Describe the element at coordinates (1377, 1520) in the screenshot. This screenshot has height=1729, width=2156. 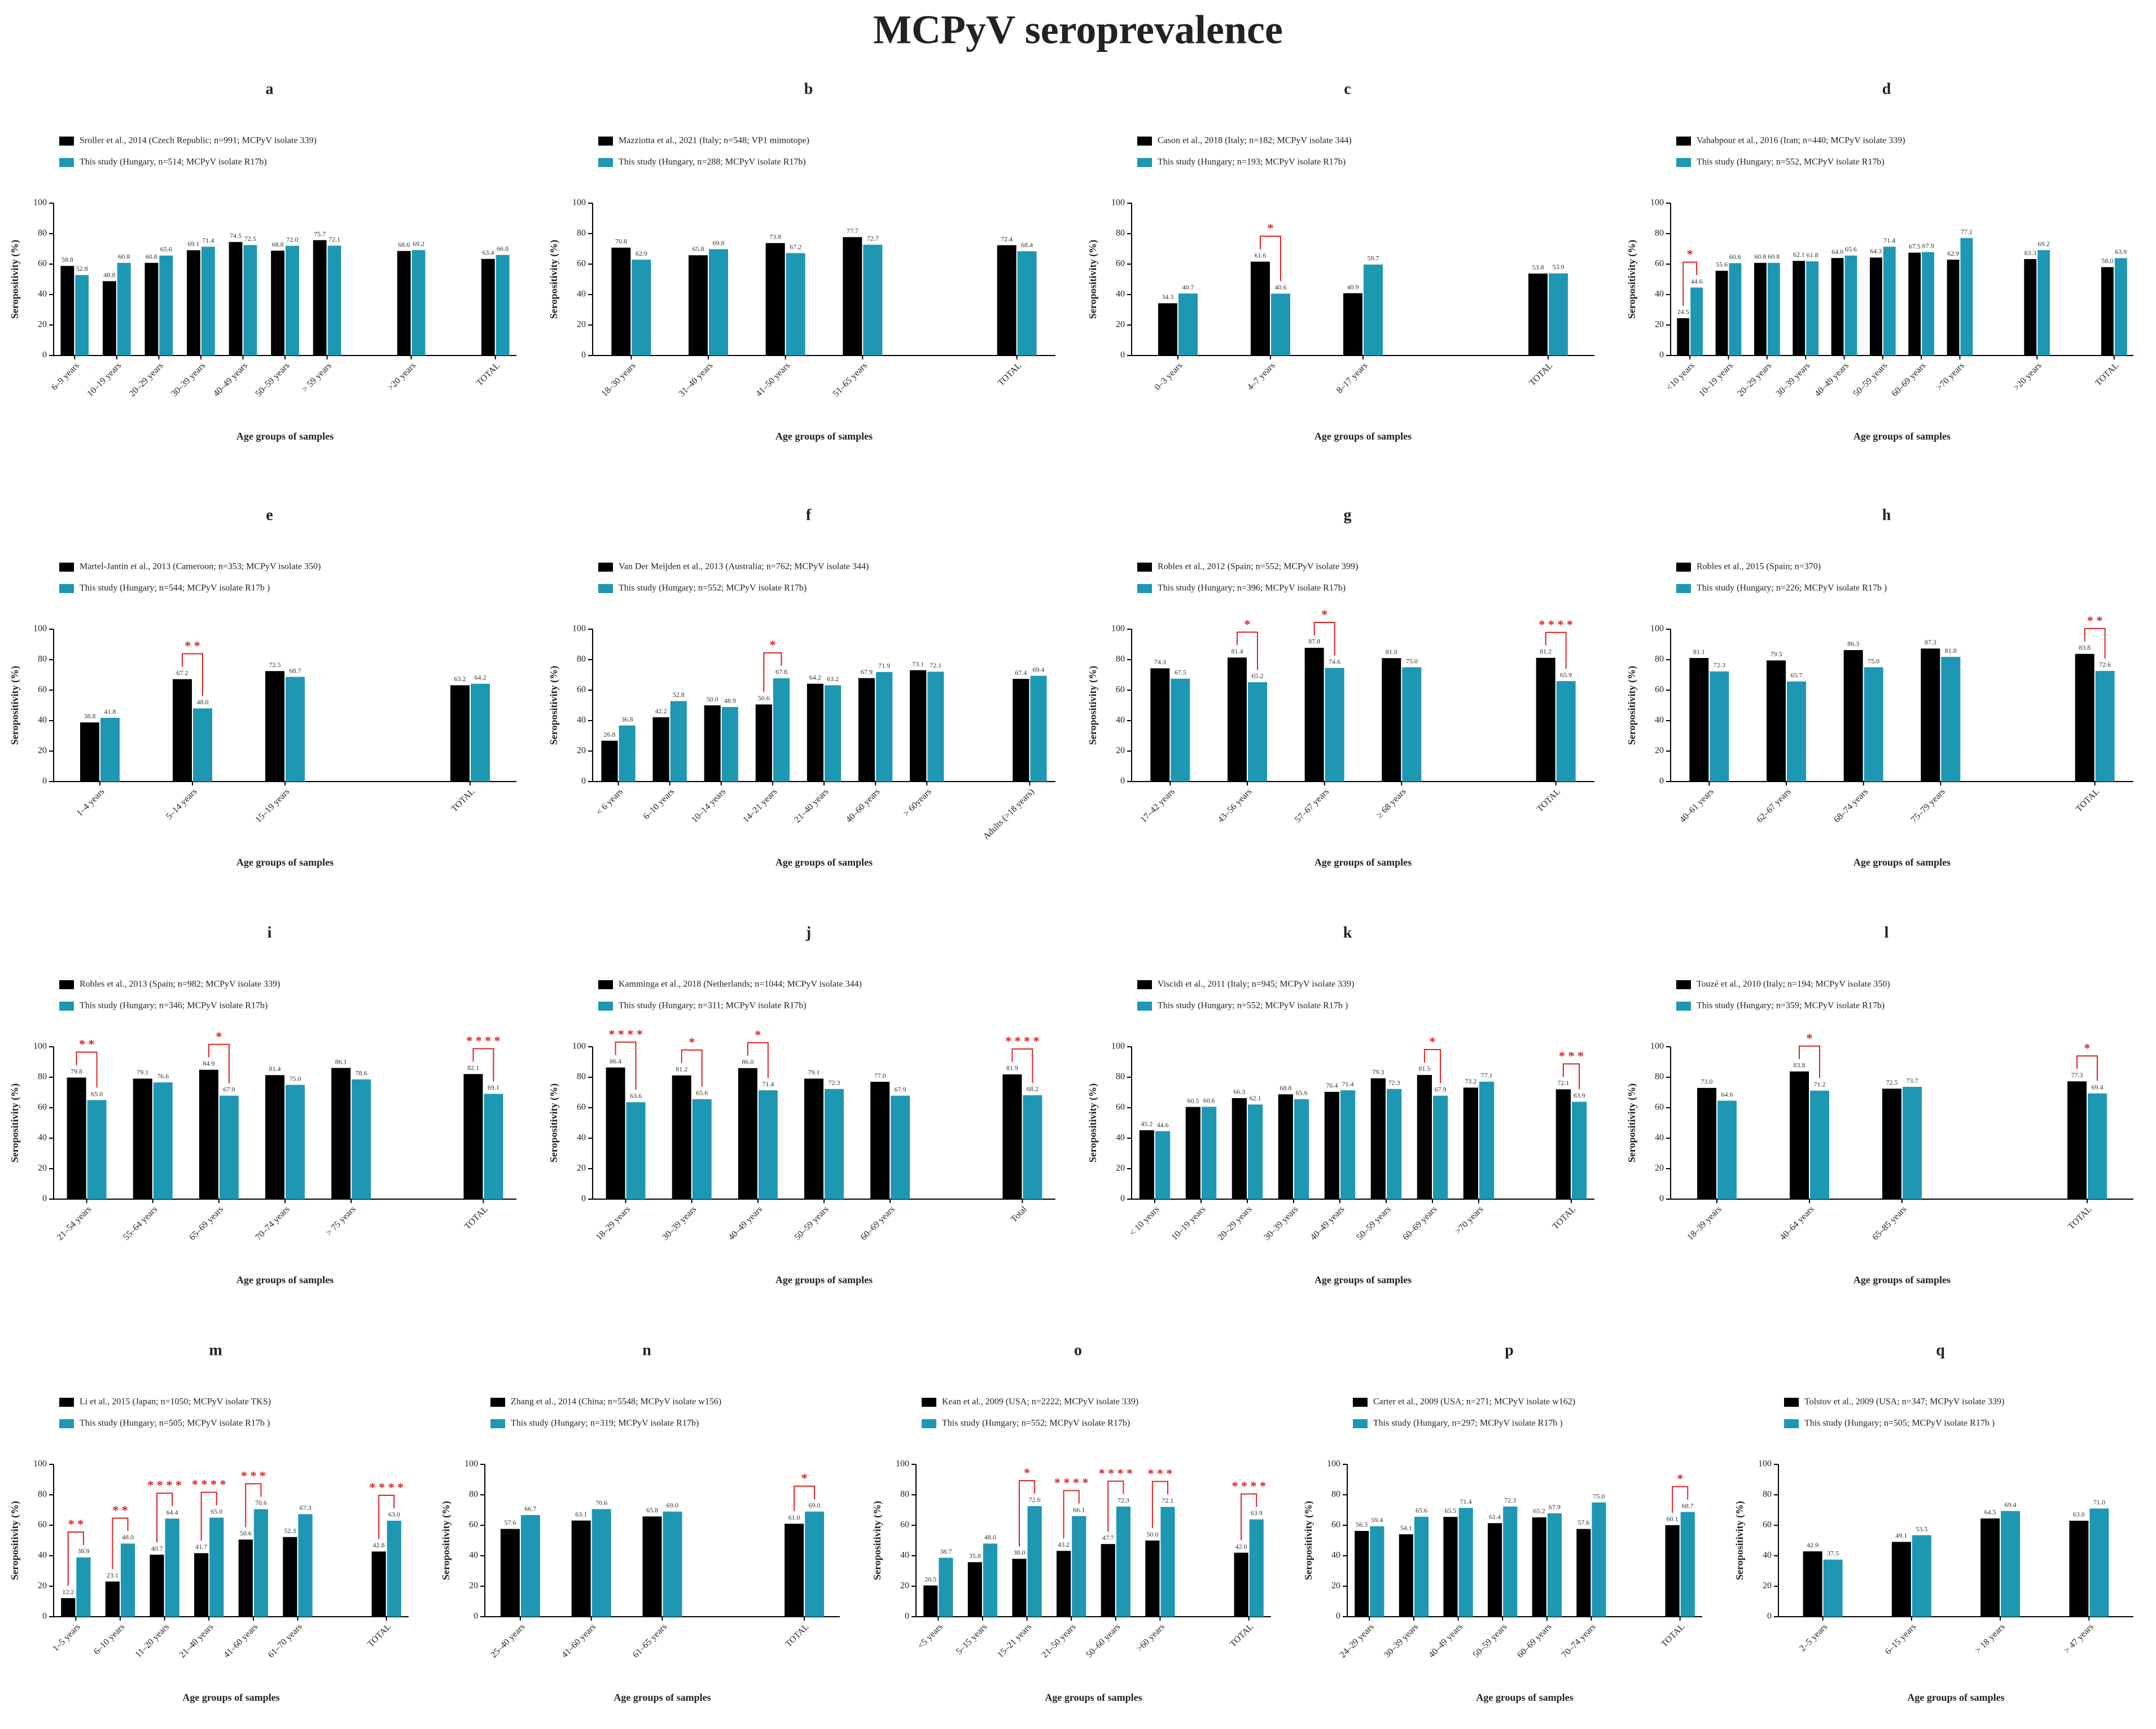
I see `value-label: 59.4` at that location.